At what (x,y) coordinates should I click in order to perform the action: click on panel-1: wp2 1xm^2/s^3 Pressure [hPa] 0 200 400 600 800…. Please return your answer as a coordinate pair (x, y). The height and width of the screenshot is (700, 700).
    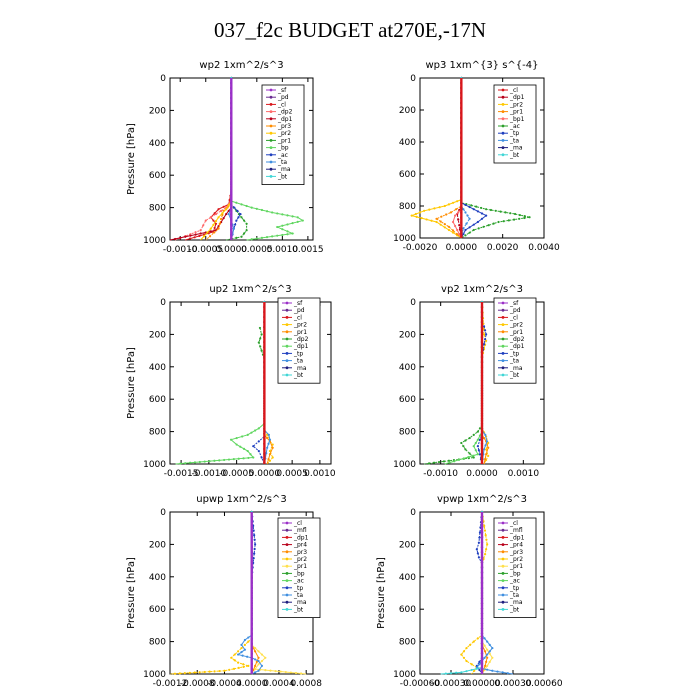
    Looking at the image, I should click on (225, 157).